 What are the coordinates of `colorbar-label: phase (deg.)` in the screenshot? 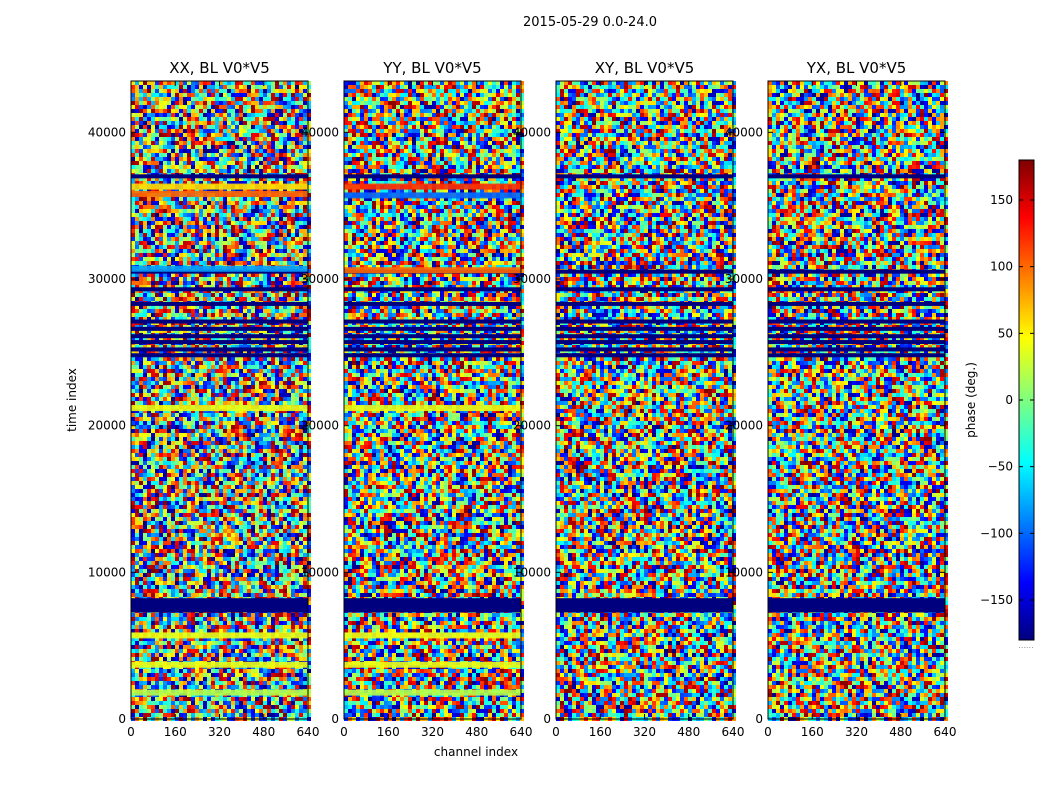 It's located at (971, 400).